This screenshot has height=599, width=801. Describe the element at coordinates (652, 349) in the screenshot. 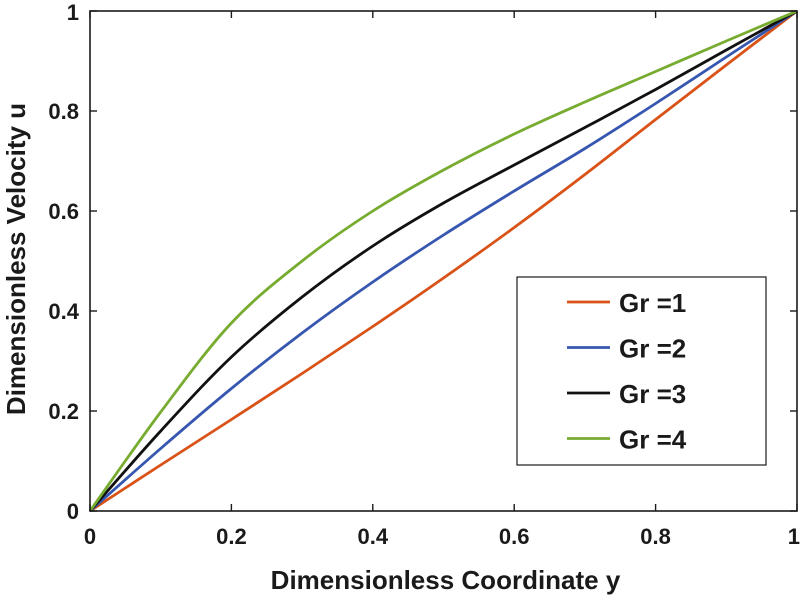

I see `legend-label-gr-2: Gr =2` at that location.